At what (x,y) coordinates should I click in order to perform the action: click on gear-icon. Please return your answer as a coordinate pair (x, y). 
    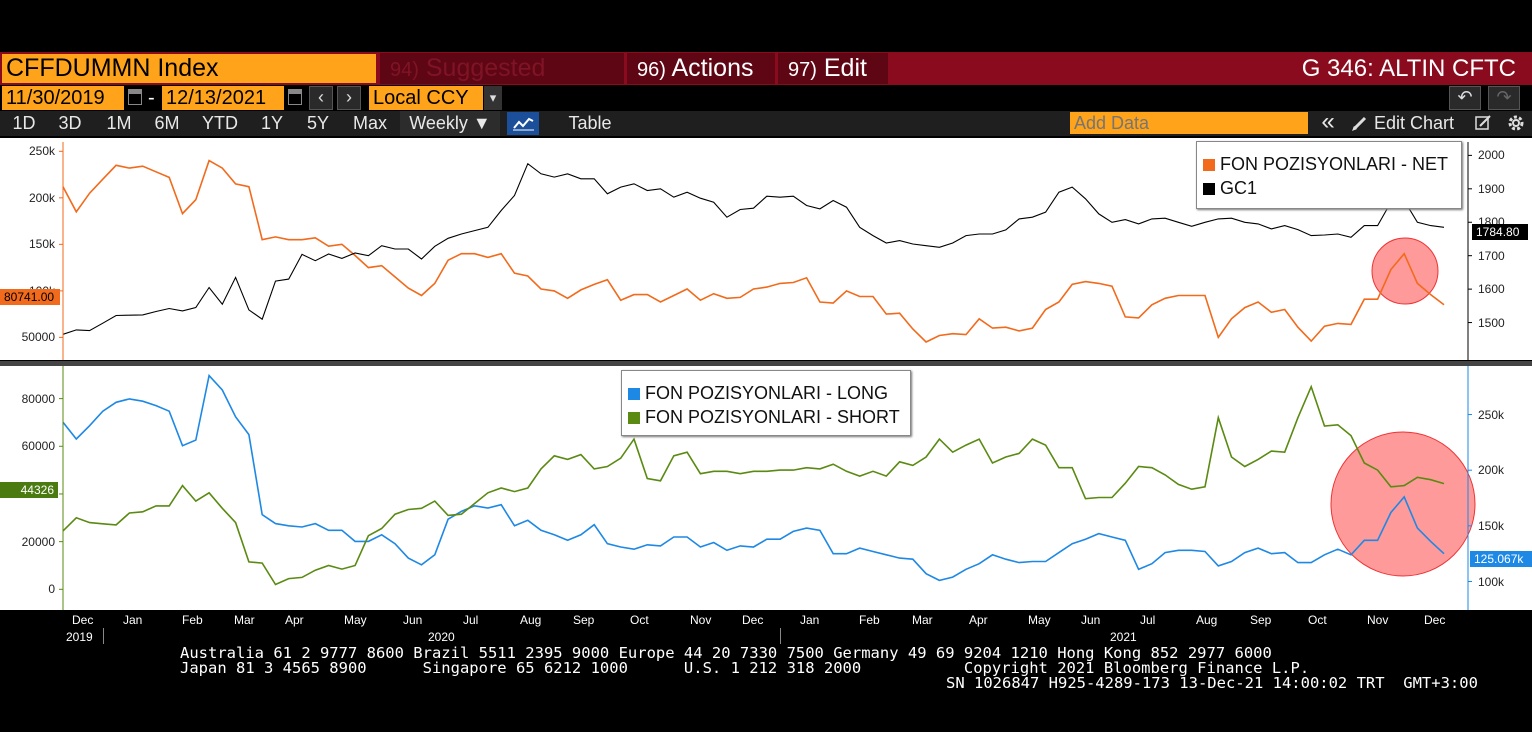
    Looking at the image, I should click on (1516, 123).